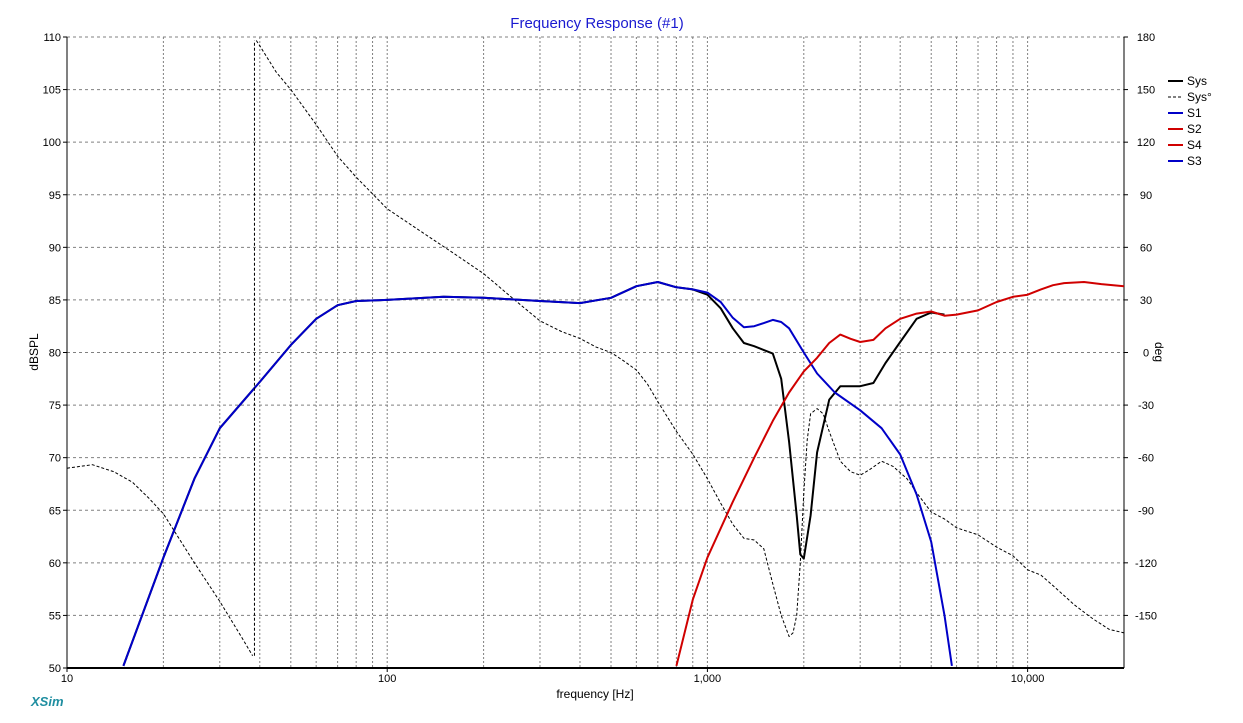  What do you see at coordinates (1185, 129) in the screenshot?
I see `legend-item: S2` at bounding box center [1185, 129].